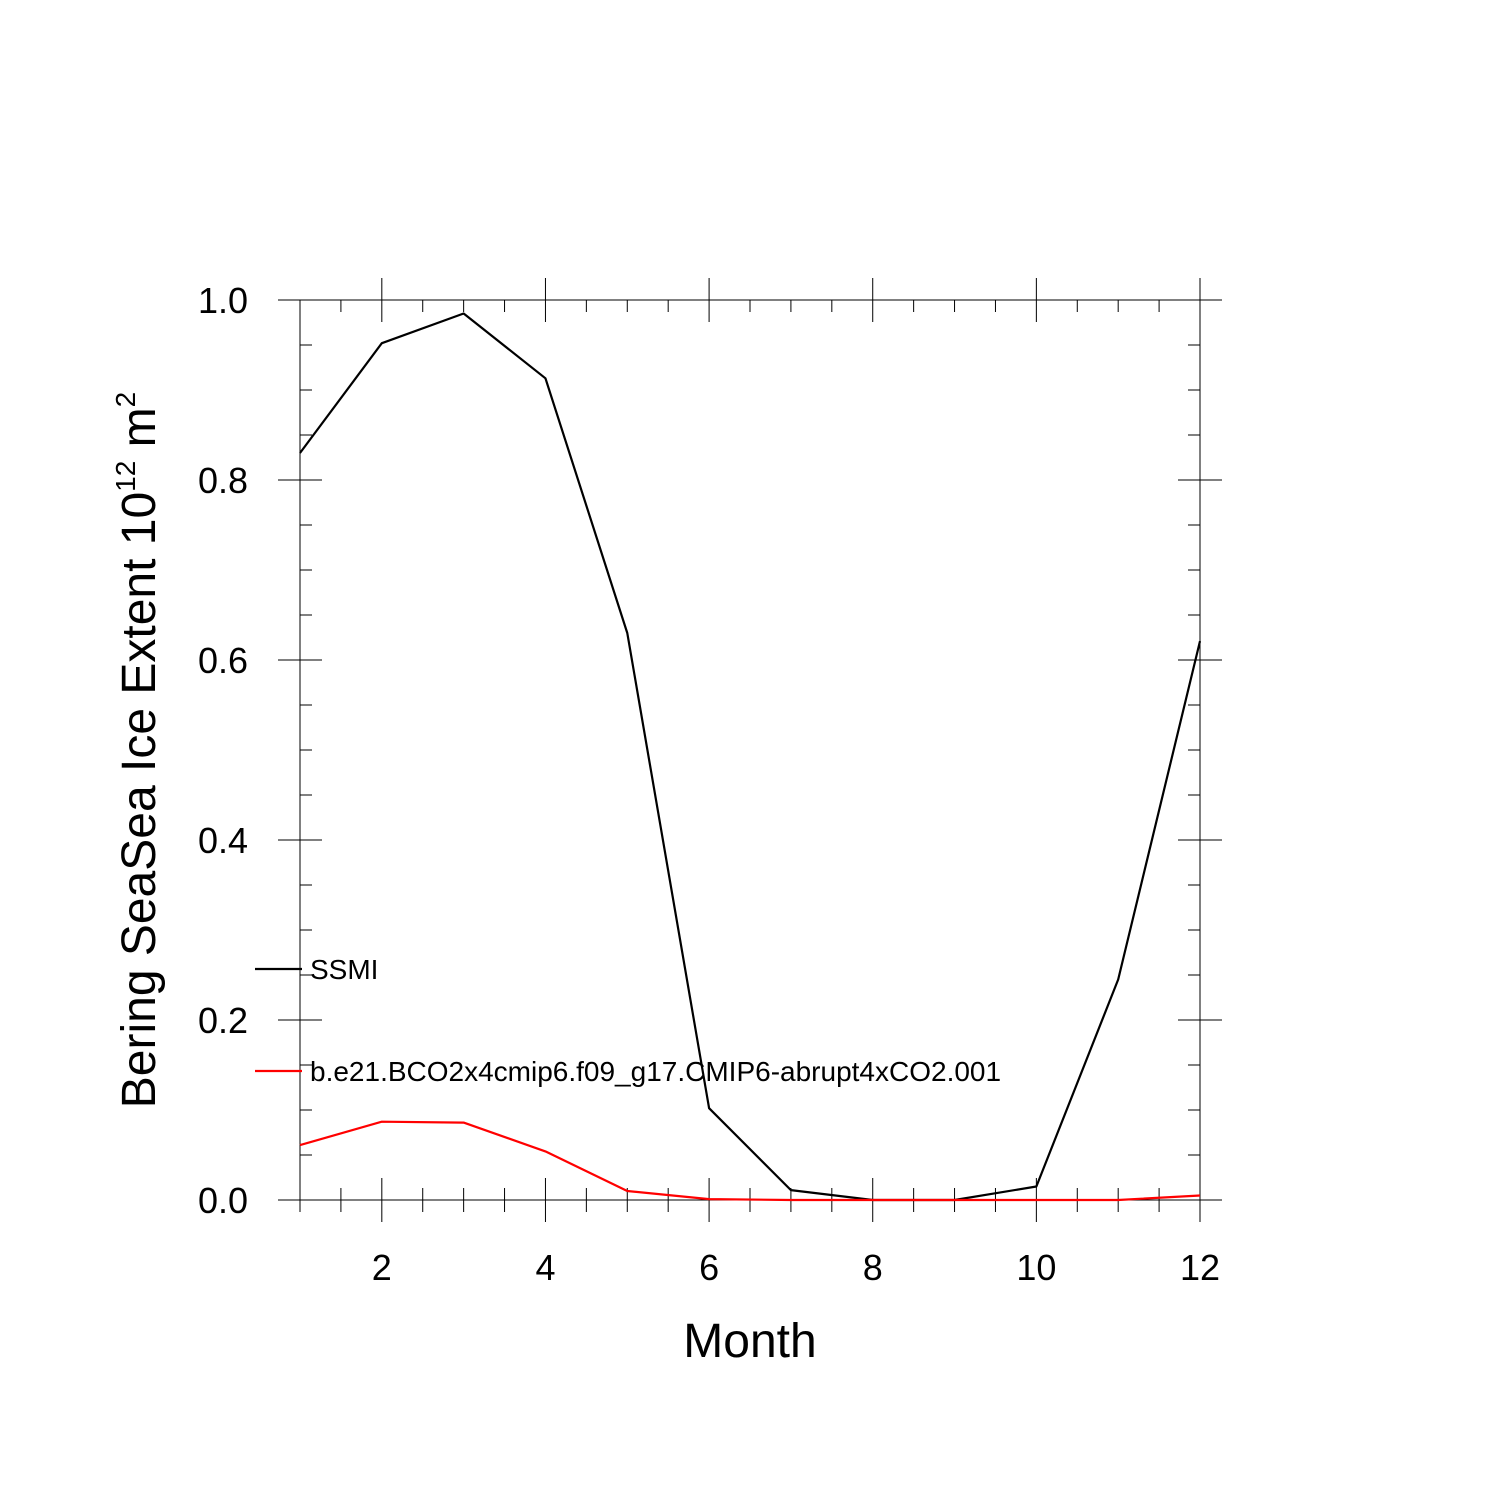  I want to click on x-axis-title: Month, so click(749, 1341).